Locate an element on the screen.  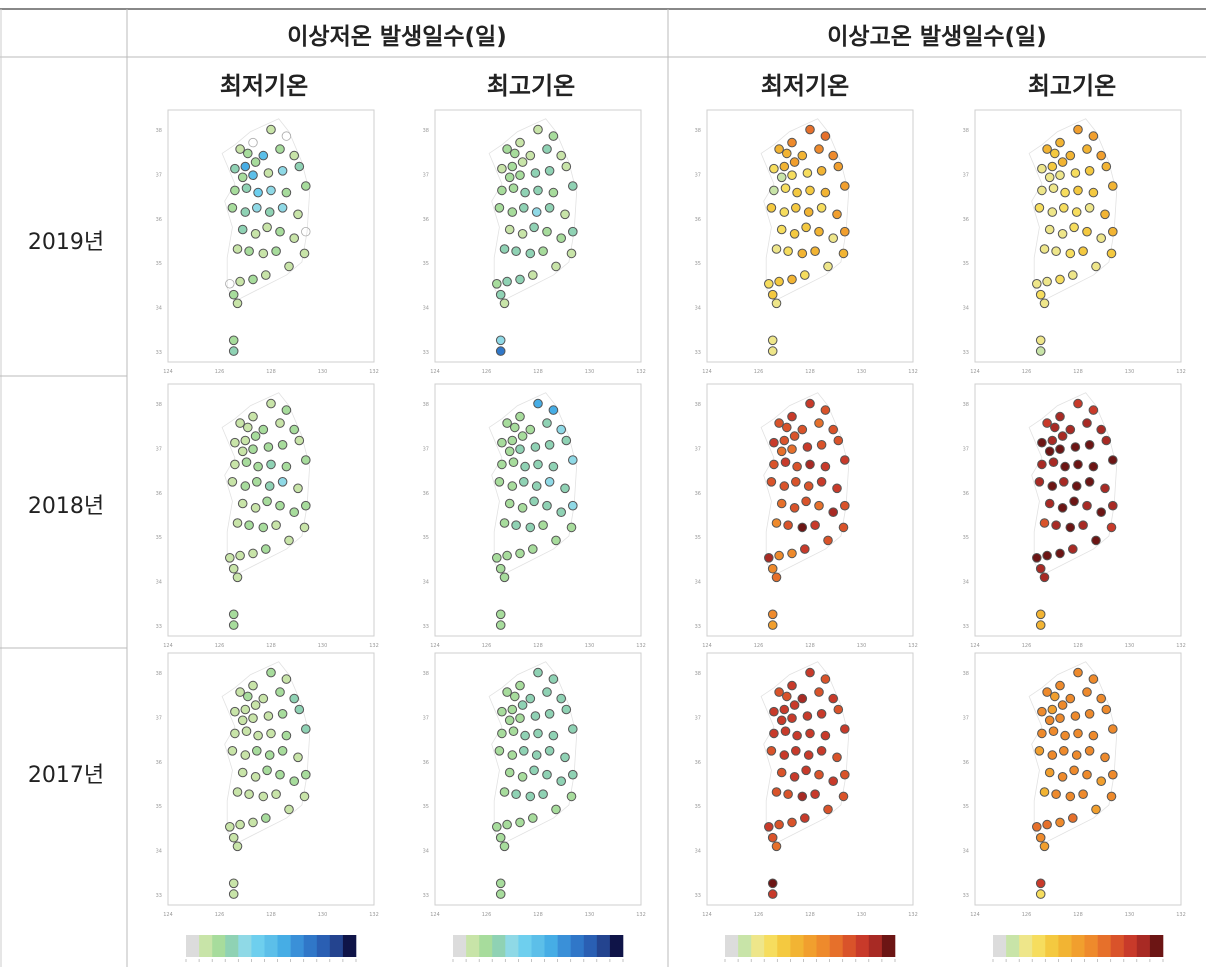
x-tick-label: 126 is located at coordinates (220, 372).